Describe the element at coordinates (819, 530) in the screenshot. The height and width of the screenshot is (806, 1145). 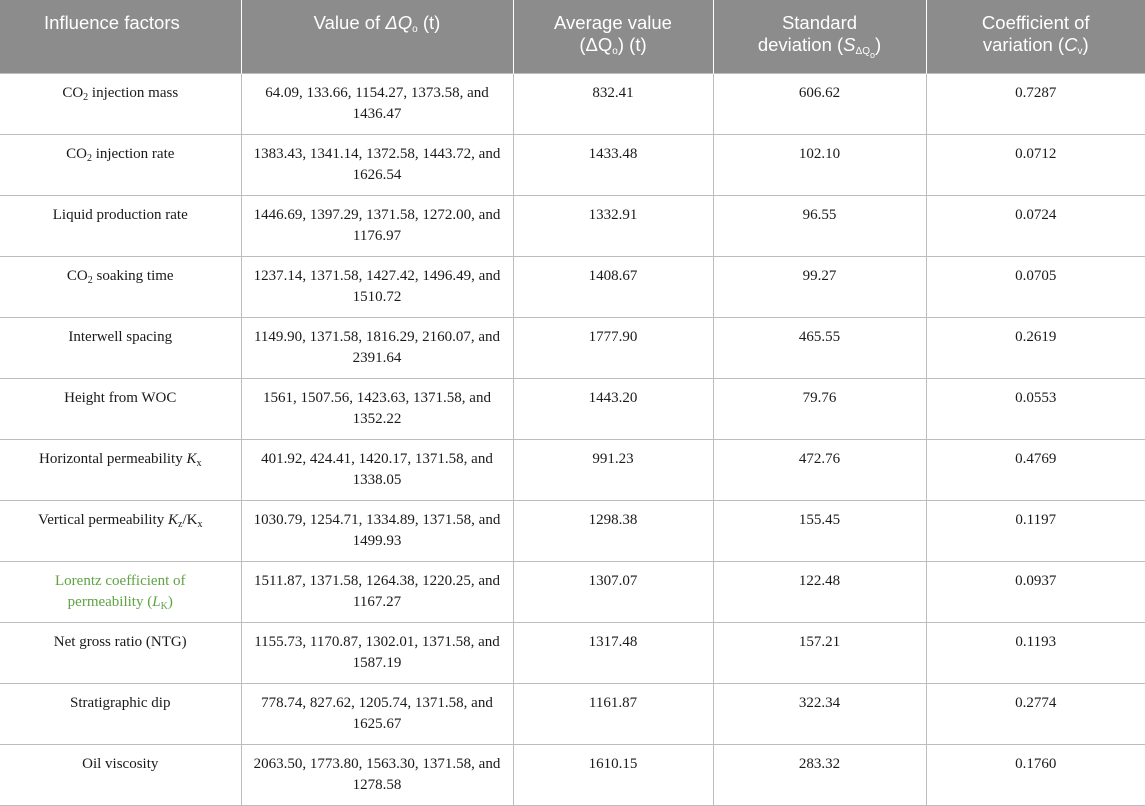
I see `std-dev-cell: 155.45` at that location.